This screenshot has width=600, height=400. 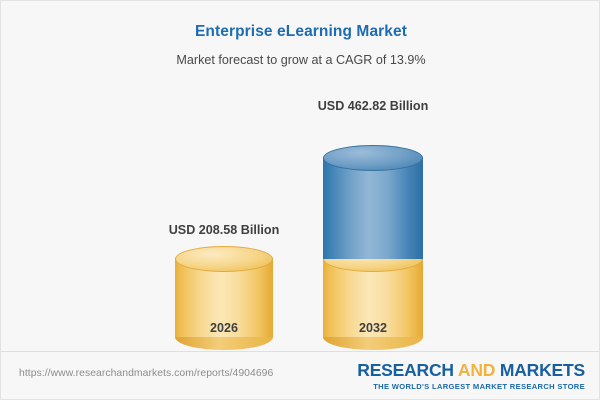 I want to click on logo-word-markets: MARKETS, so click(x=542, y=370).